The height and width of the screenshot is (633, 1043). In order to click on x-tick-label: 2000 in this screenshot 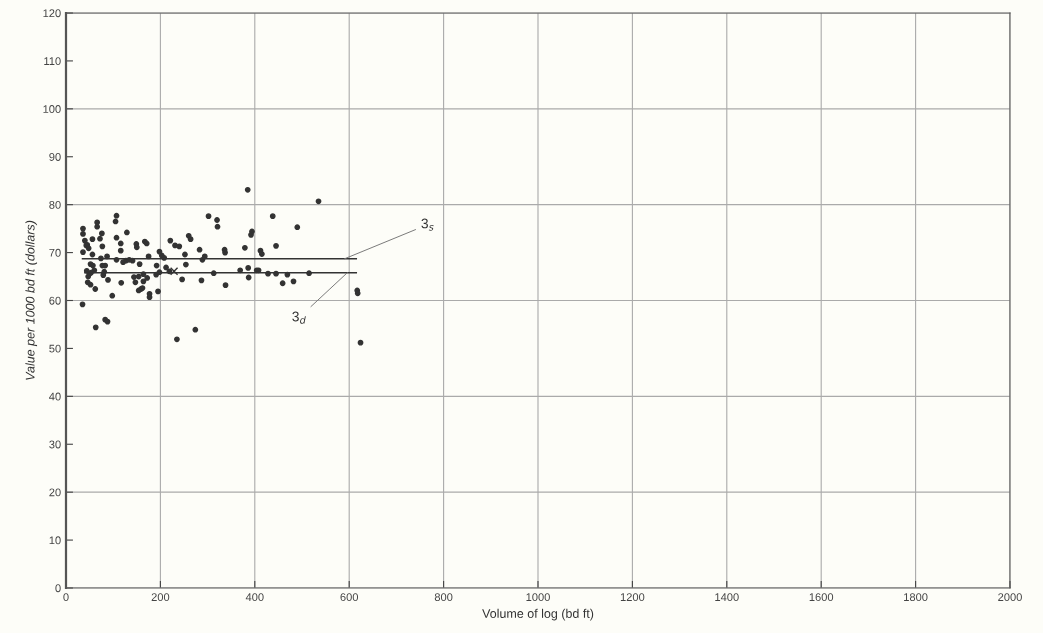, I will do `click(1010, 597)`.